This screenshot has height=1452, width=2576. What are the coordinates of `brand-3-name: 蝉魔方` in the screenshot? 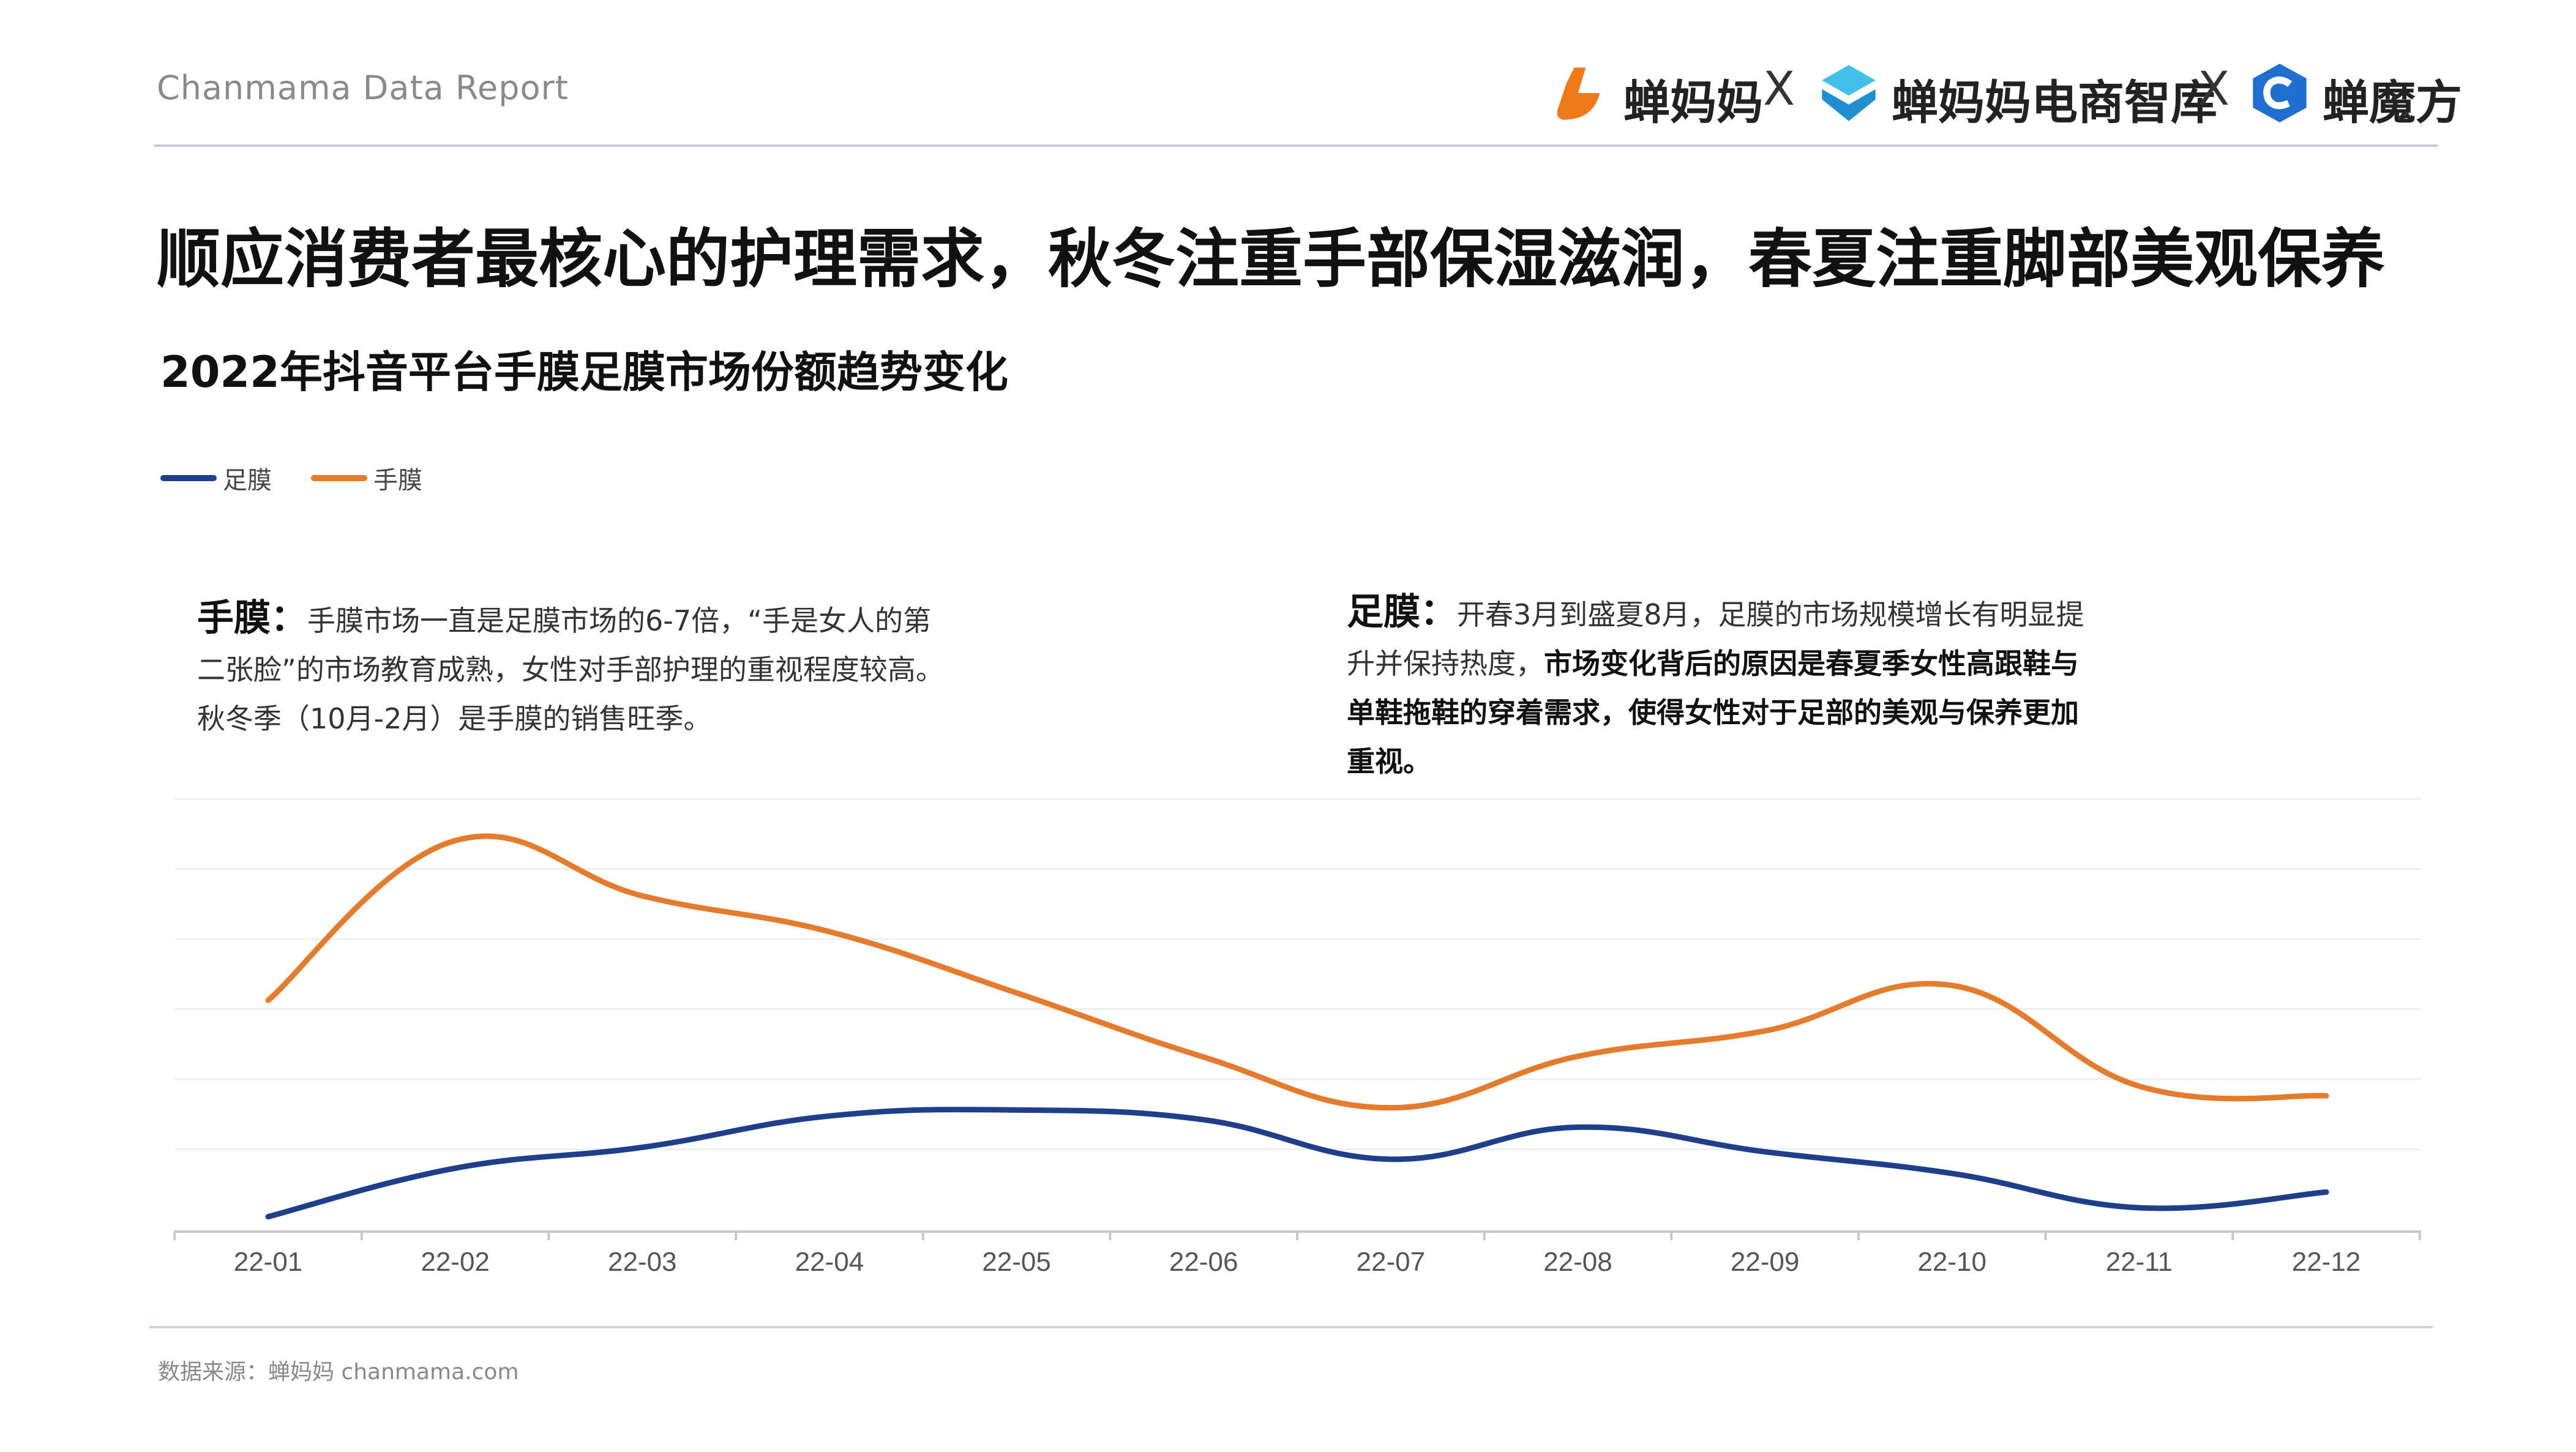 It's located at (2392, 103).